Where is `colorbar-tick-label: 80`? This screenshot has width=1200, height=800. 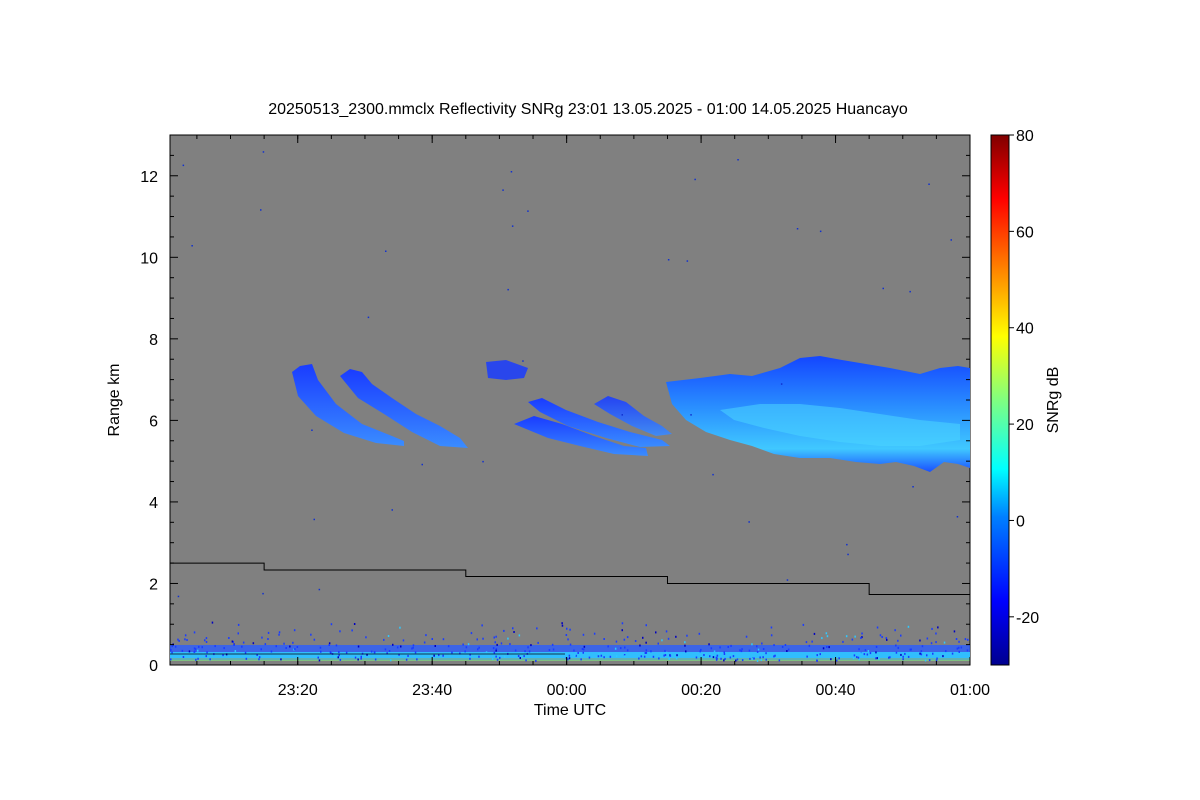
colorbar-tick-label: 80 is located at coordinates (1025, 136).